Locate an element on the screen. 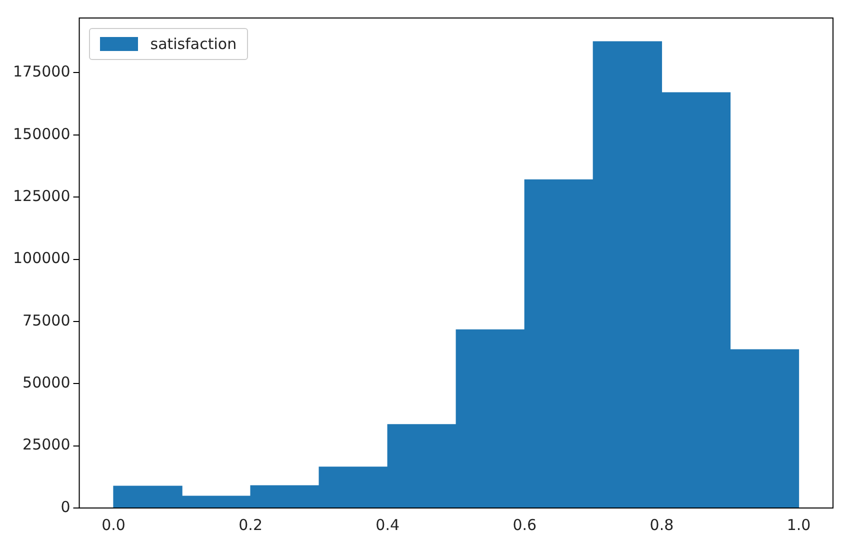 The height and width of the screenshot is (546, 861). y-tick-label: 0 is located at coordinates (65, 507).